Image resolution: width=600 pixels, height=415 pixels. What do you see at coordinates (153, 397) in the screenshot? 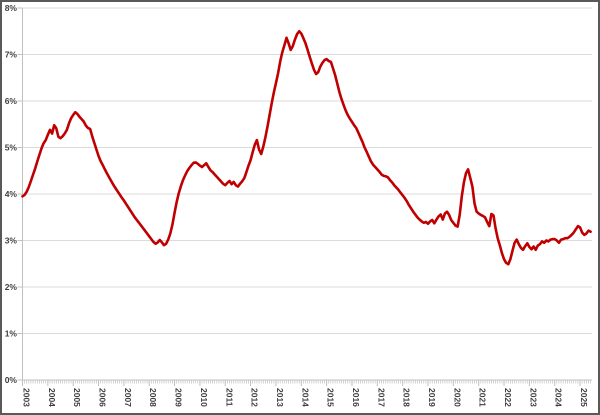
I see `x-axis-year-label: 2008` at bounding box center [153, 397].